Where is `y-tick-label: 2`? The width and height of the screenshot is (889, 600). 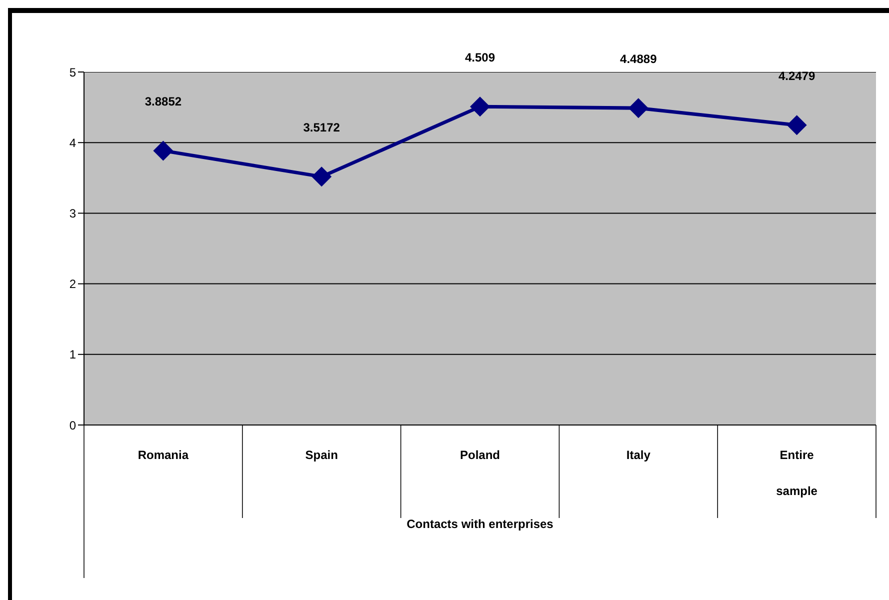 y-tick-label: 2 is located at coordinates (72, 284).